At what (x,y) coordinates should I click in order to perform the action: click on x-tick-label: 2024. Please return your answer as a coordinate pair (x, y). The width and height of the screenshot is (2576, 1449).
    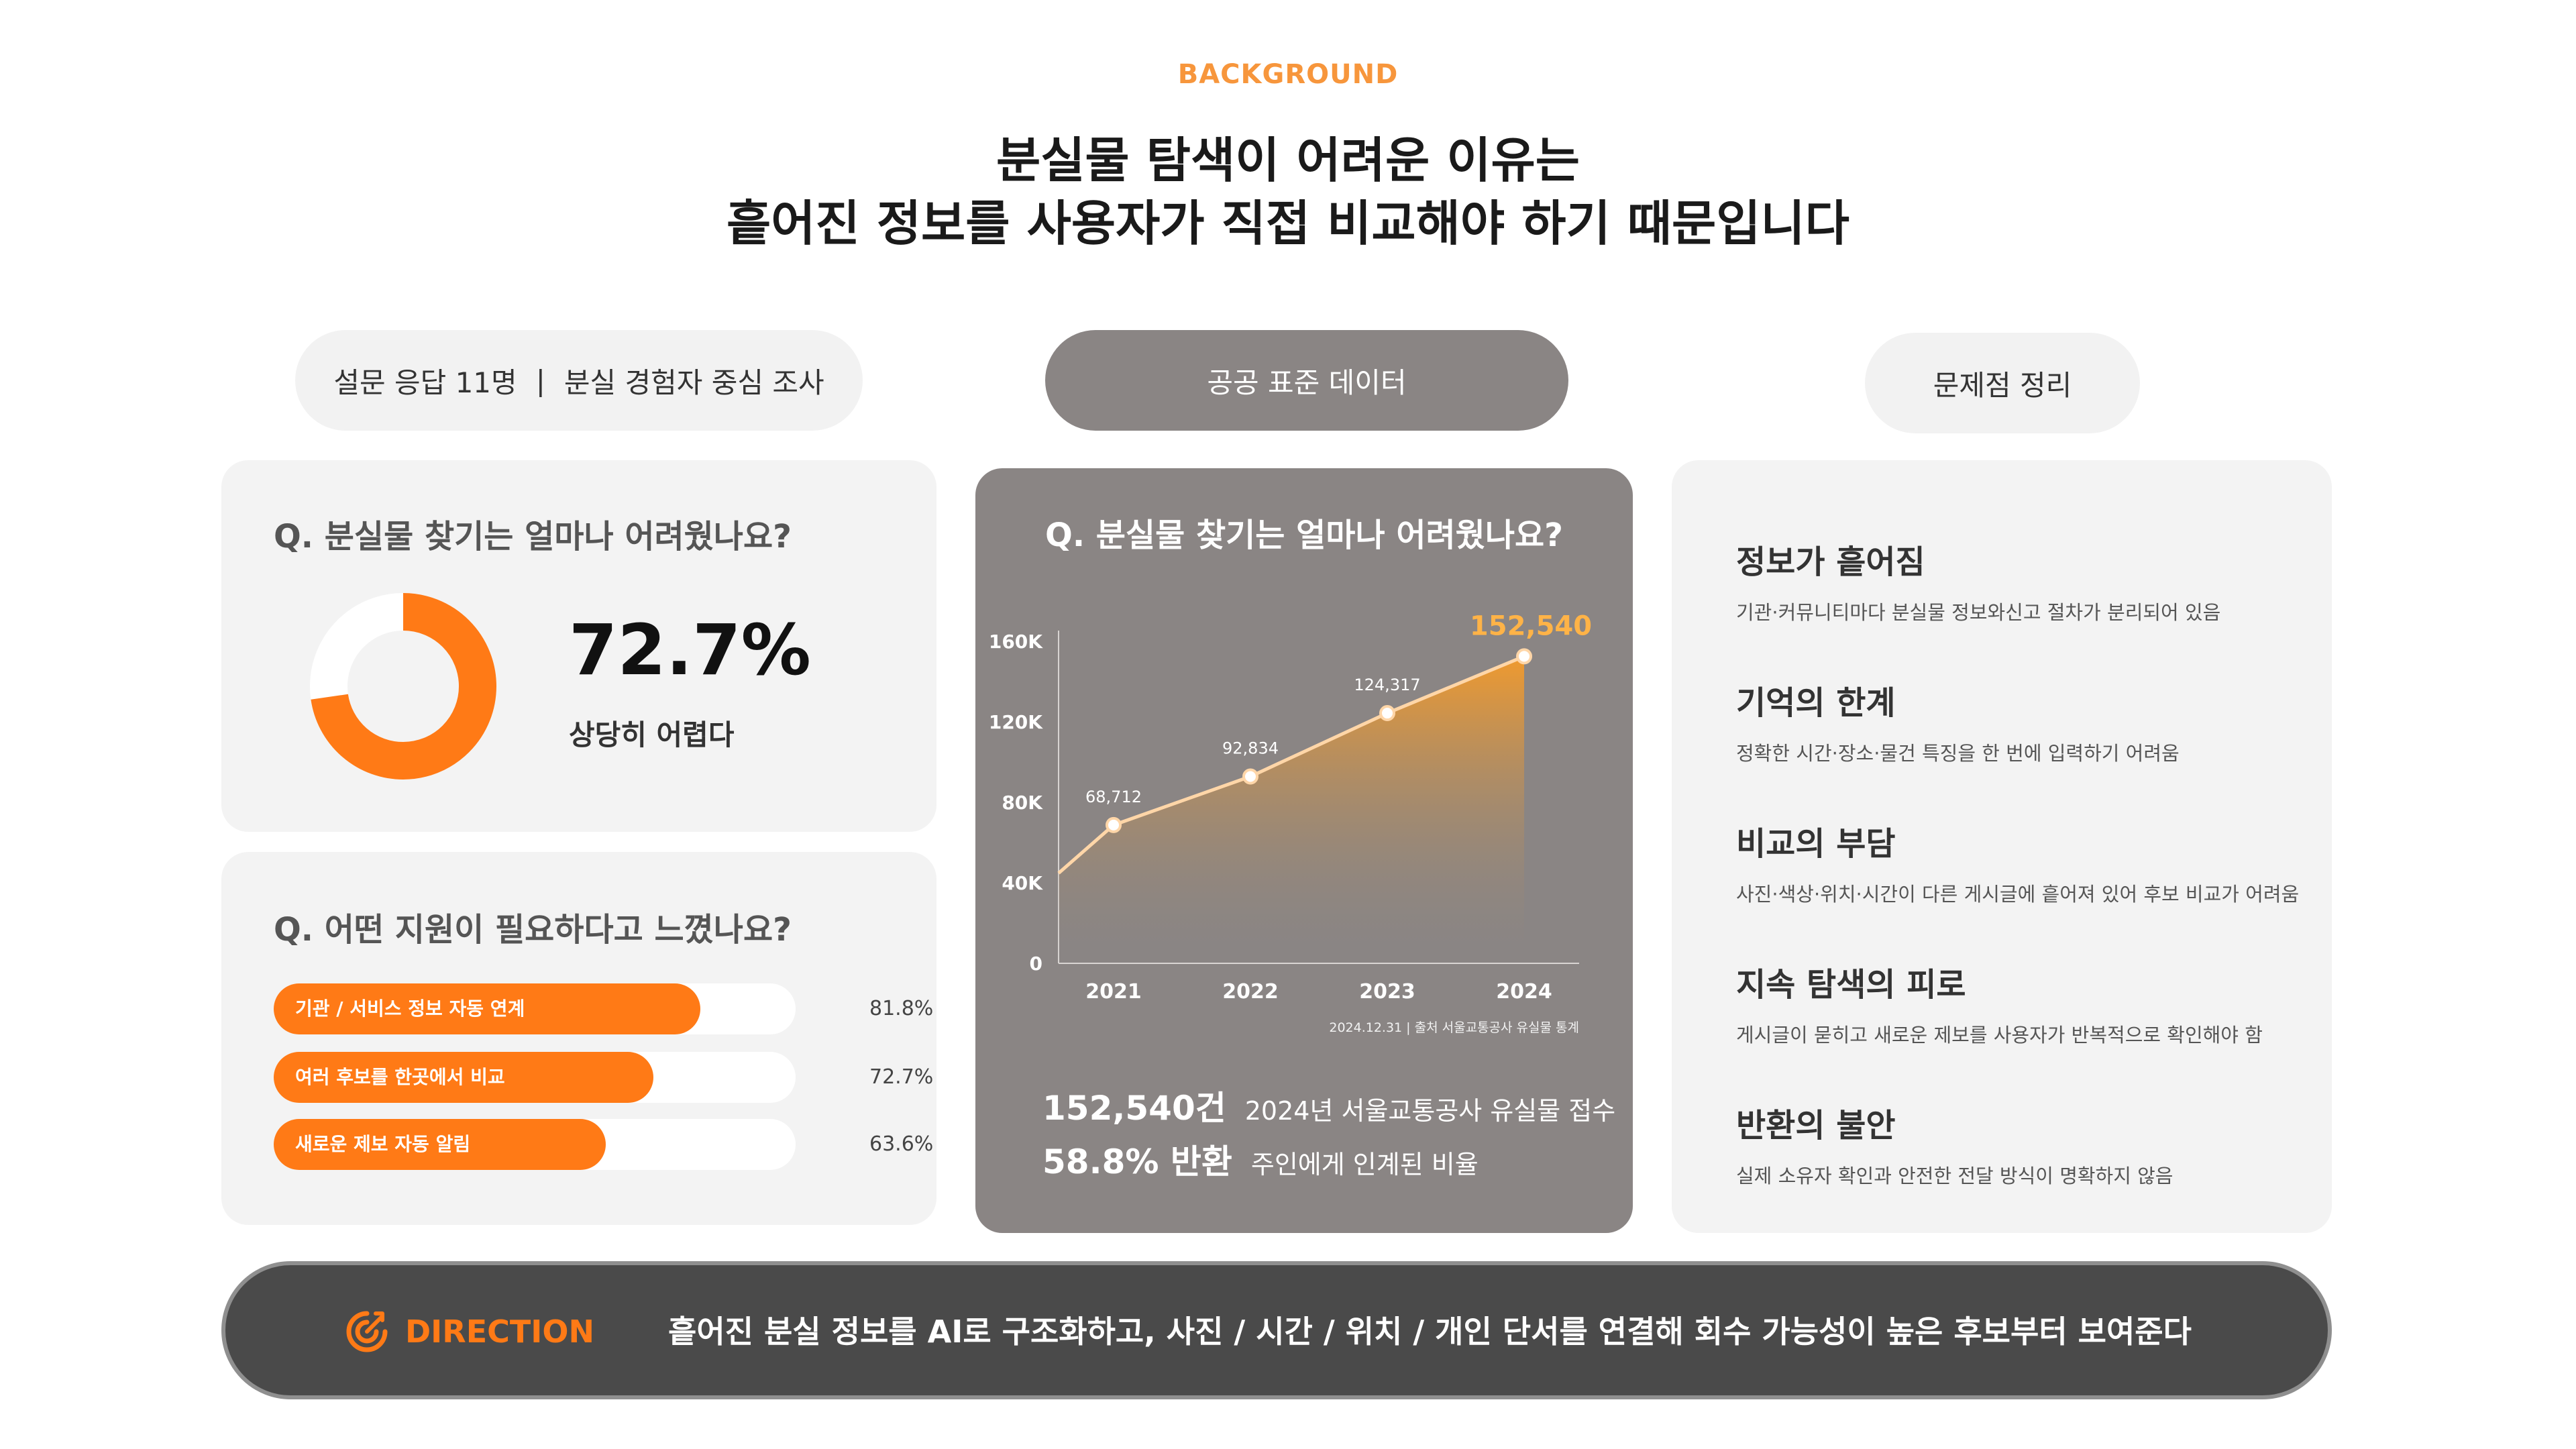
    Looking at the image, I should click on (1524, 992).